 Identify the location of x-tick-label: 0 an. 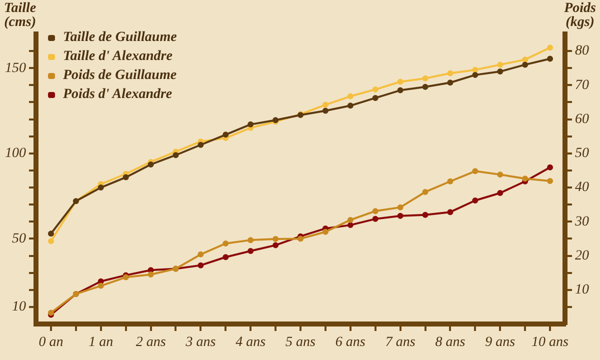
(51, 342).